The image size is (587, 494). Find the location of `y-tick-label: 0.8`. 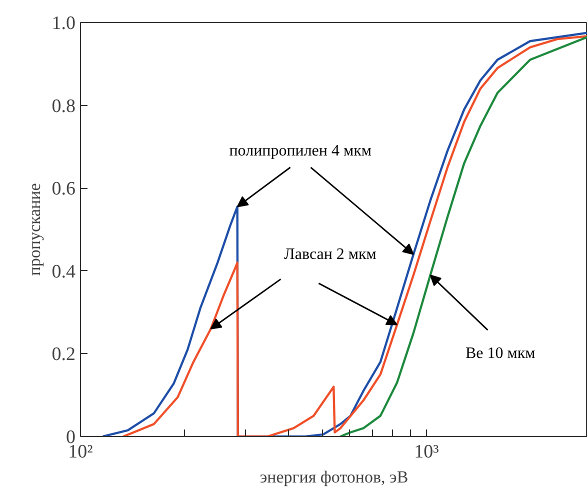

y-tick-label: 0.8 is located at coordinates (64, 106).